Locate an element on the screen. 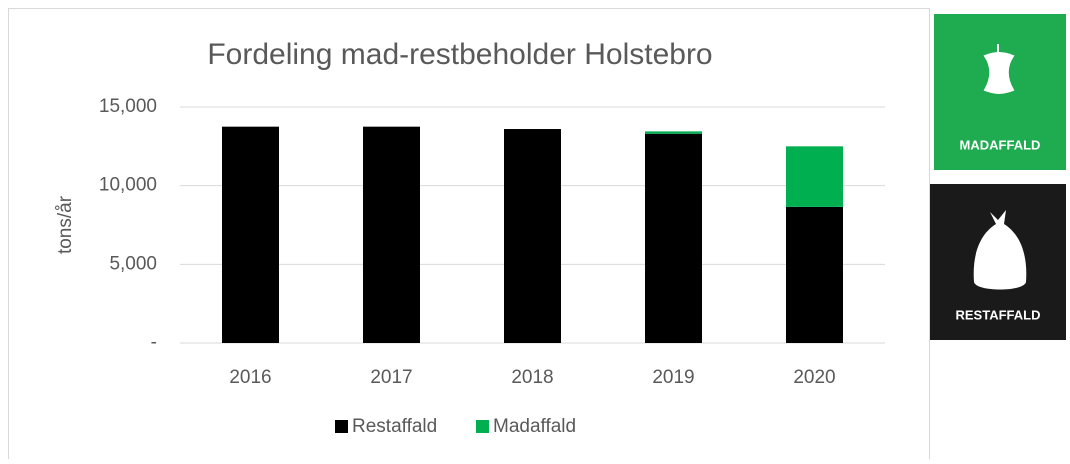 This screenshot has height=464, width=1070. x-tick-label: 2018 is located at coordinates (532, 377).